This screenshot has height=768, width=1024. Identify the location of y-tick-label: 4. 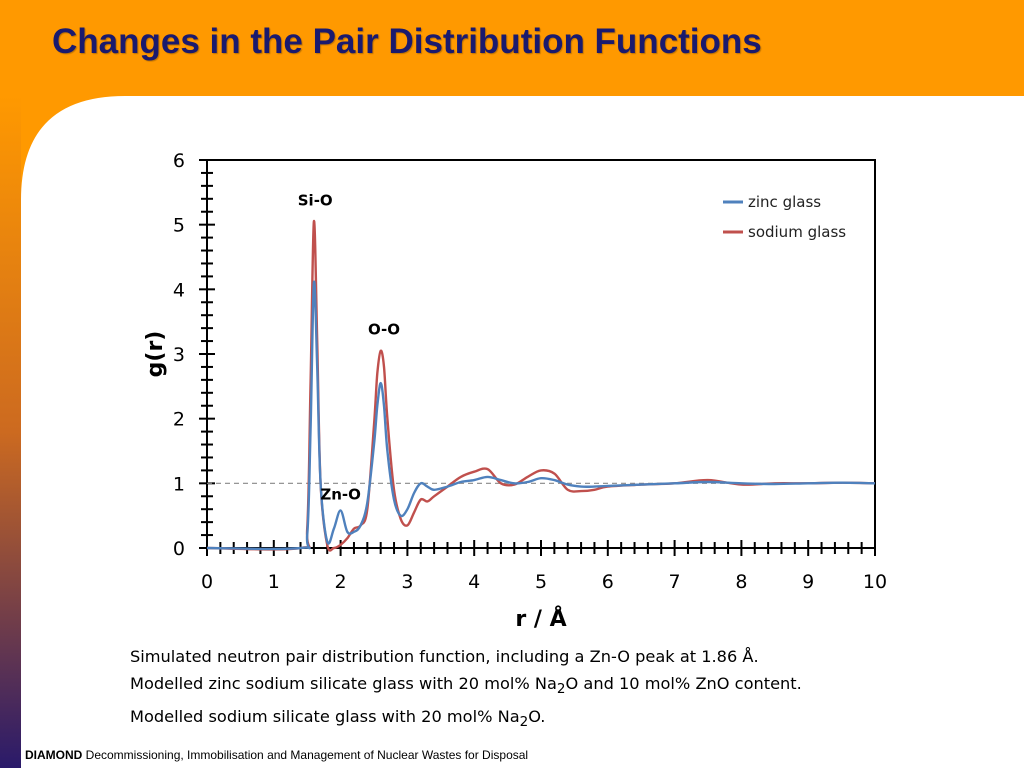
(179, 290).